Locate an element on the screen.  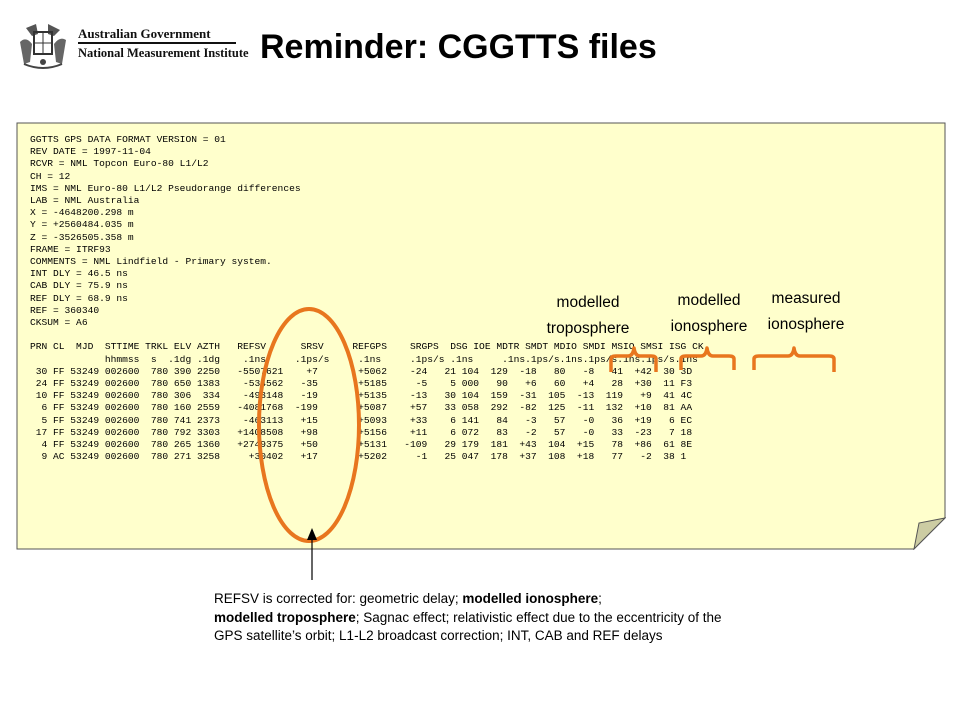
coat-of-arms-icon is located at coordinates (43, 46).